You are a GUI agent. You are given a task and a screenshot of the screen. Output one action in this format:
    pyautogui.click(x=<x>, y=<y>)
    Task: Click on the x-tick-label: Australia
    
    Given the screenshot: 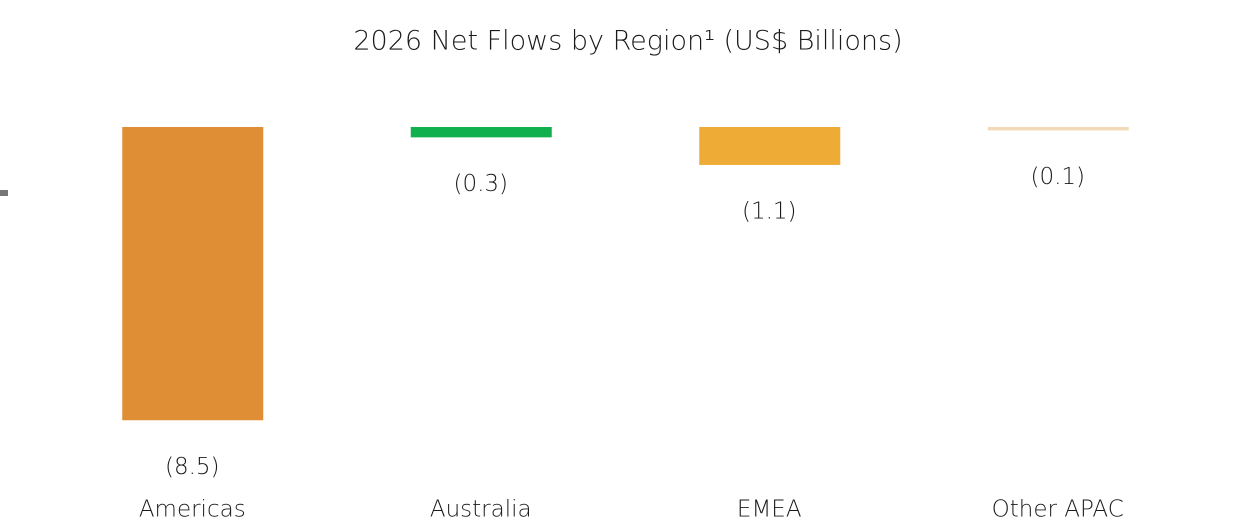 What is the action you would take?
    pyautogui.click(x=481, y=510)
    